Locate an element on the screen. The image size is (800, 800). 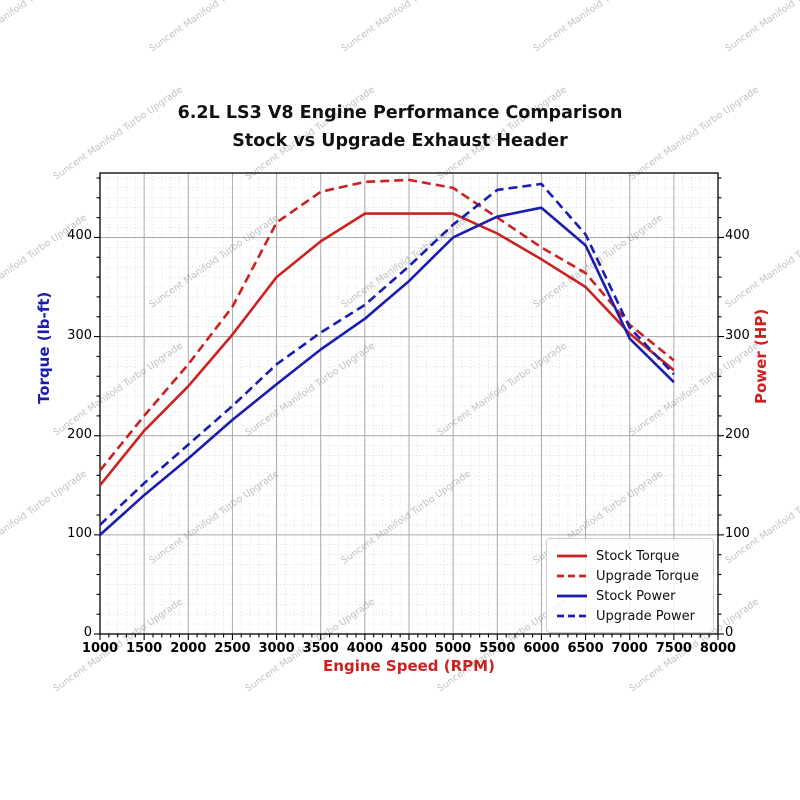
x-tick-label: 3500 is located at coordinates (320, 648).